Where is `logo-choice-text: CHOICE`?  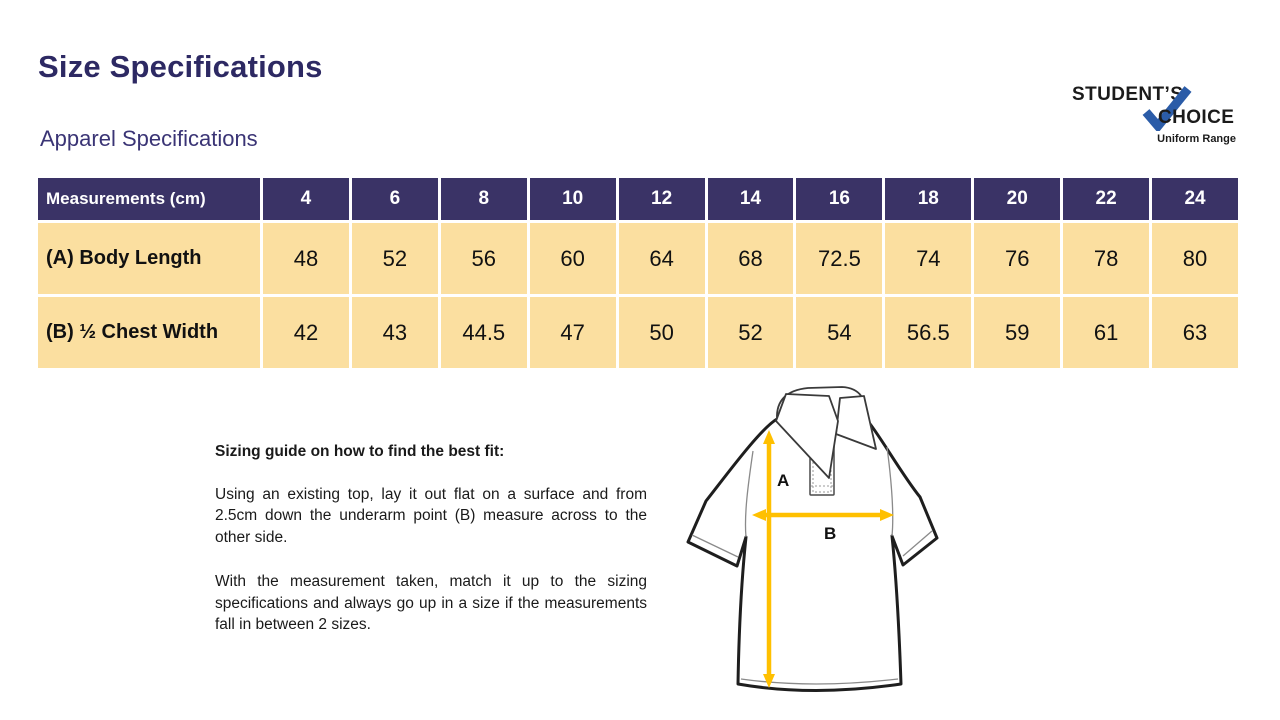
logo-choice-text: CHOICE is located at coordinates (1196, 117).